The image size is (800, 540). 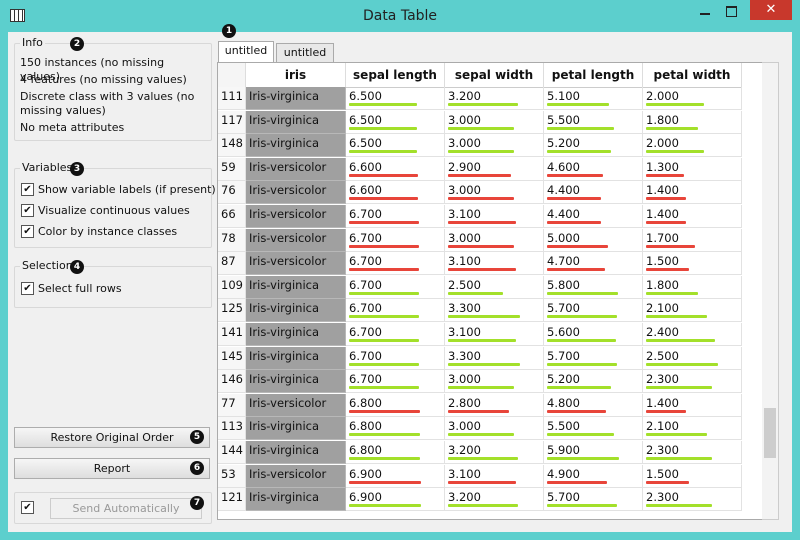 I want to click on checkbox-label: Select full rows, so click(x=80, y=288).